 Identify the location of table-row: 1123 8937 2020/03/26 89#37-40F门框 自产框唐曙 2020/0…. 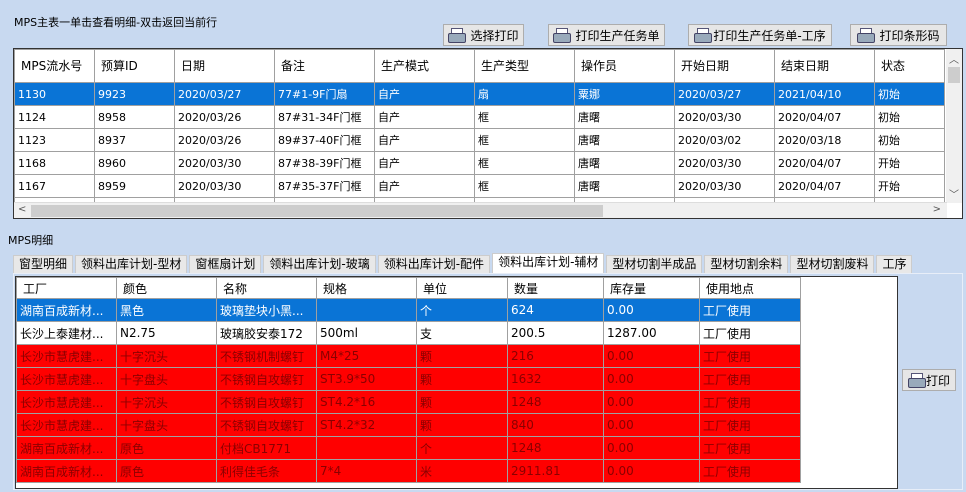
(479, 140).